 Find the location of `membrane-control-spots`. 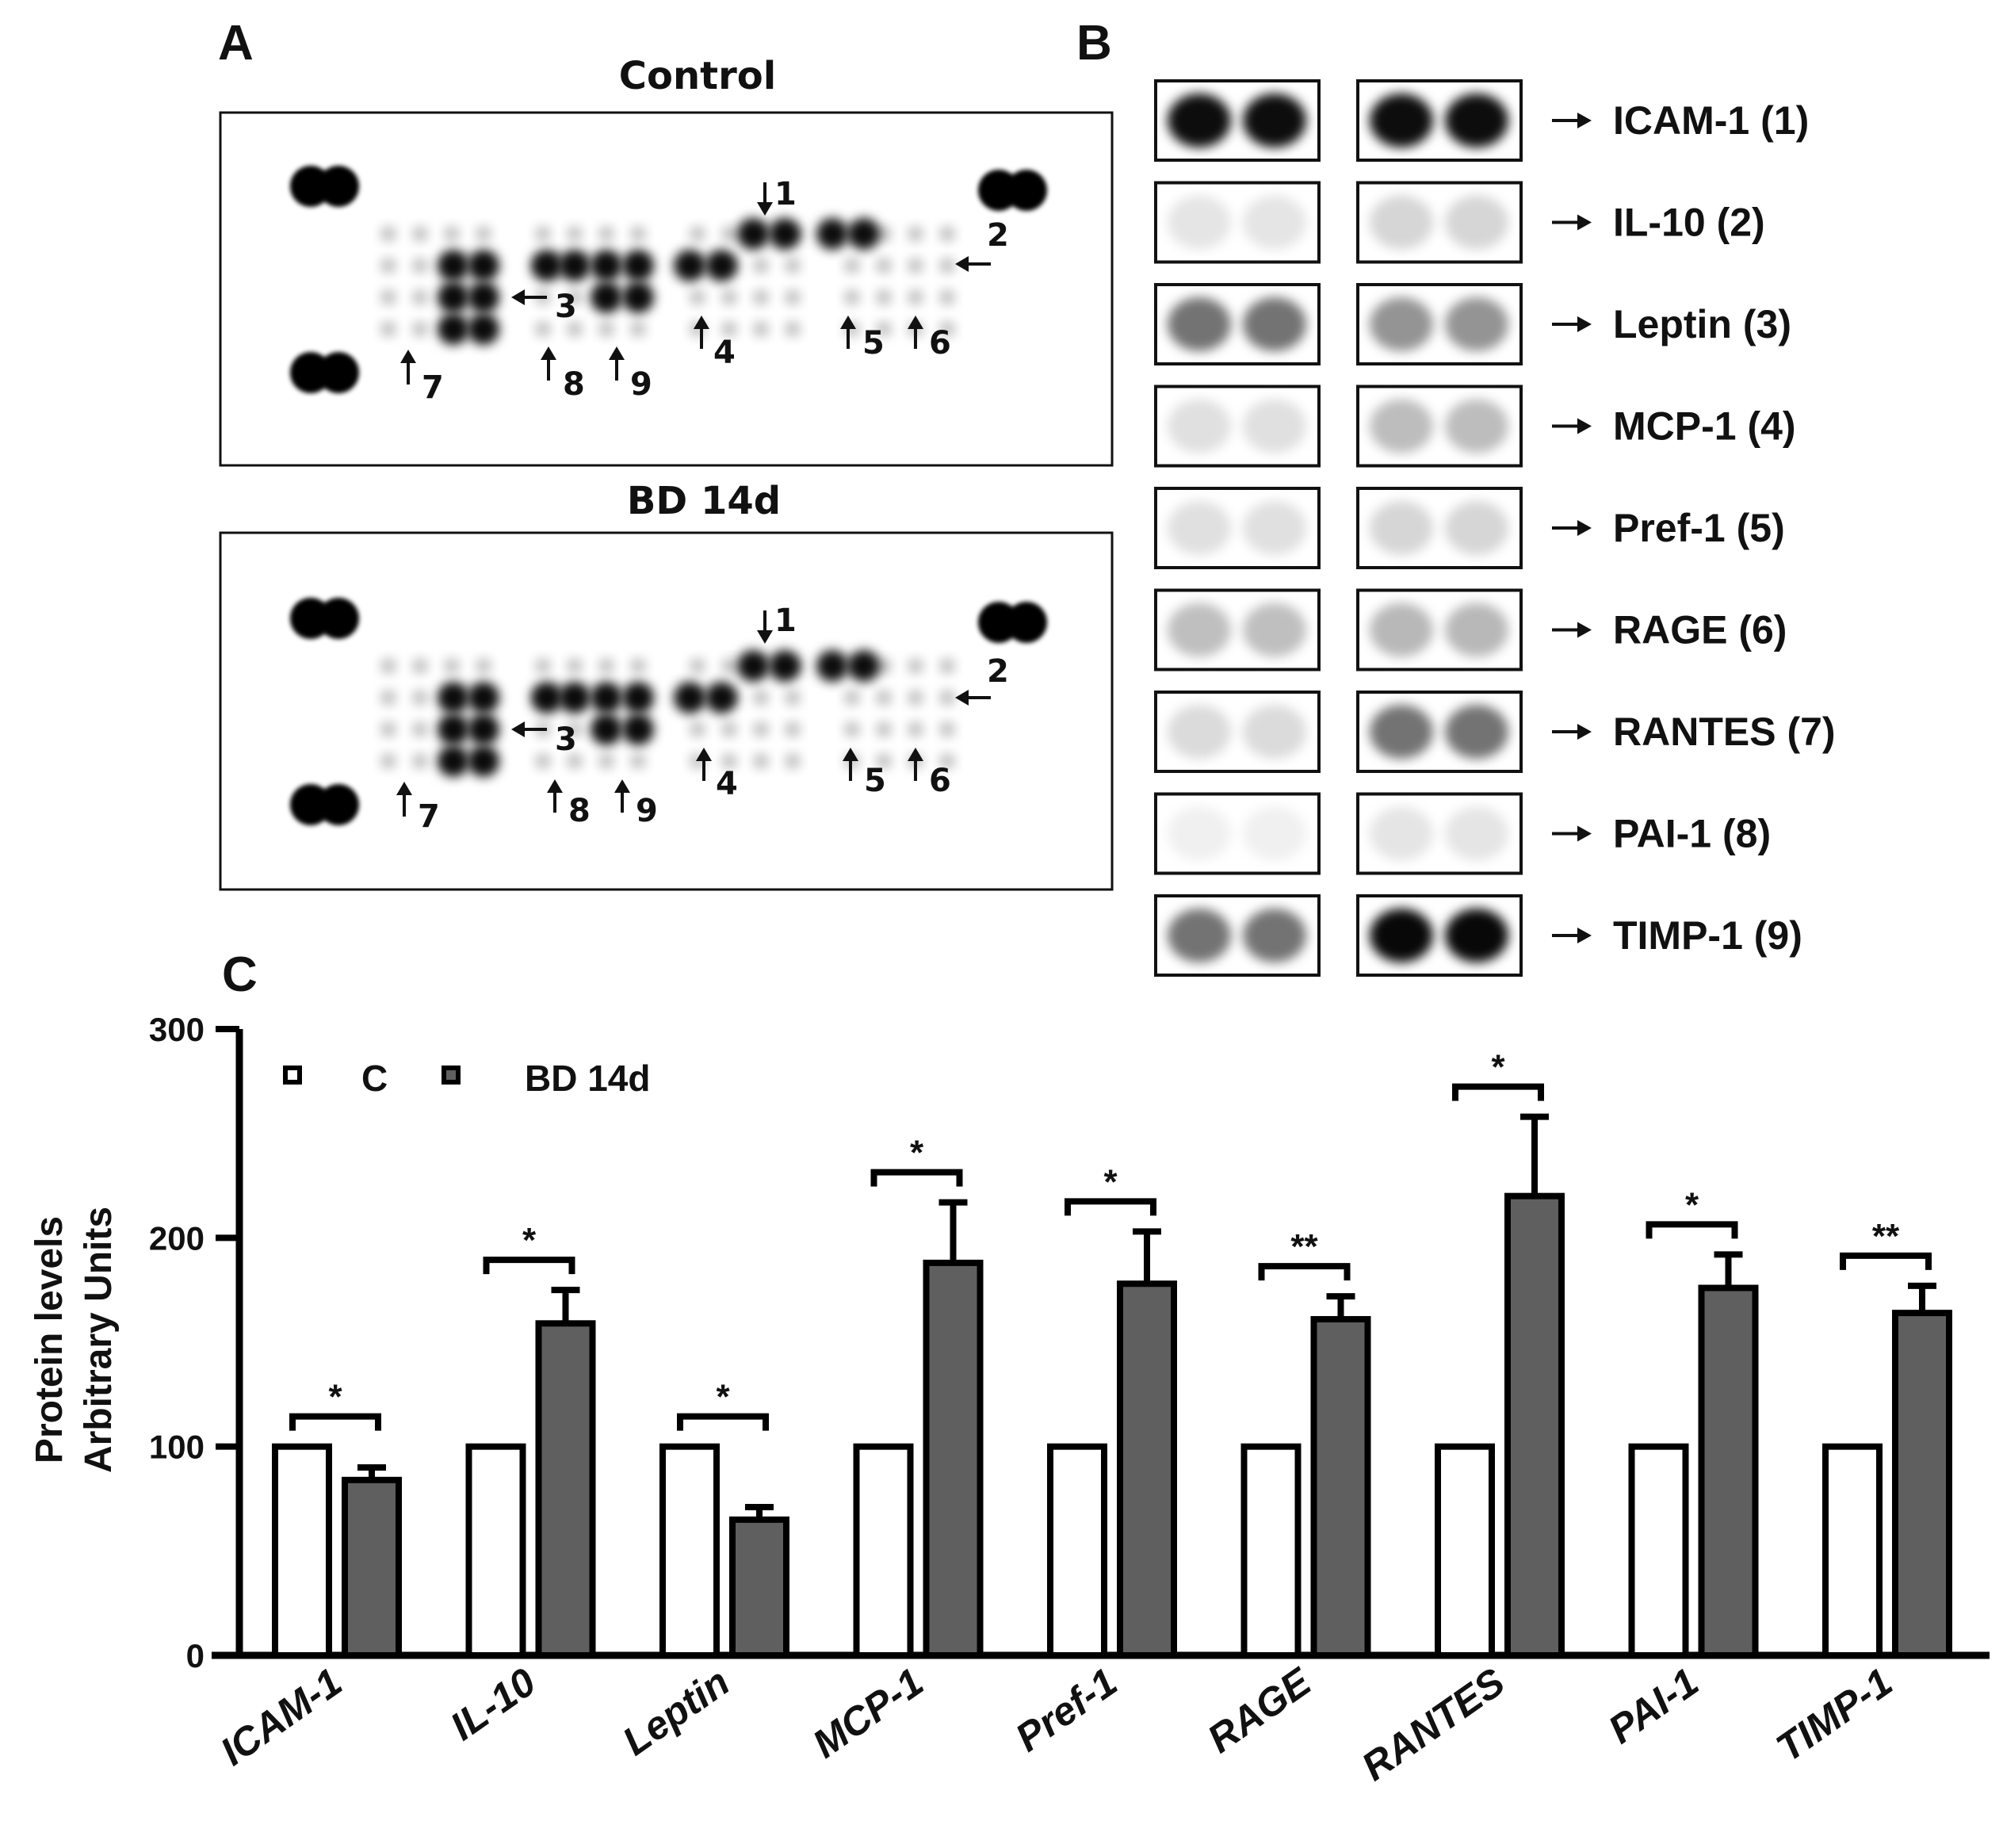

membrane-control-spots is located at coordinates (668, 279).